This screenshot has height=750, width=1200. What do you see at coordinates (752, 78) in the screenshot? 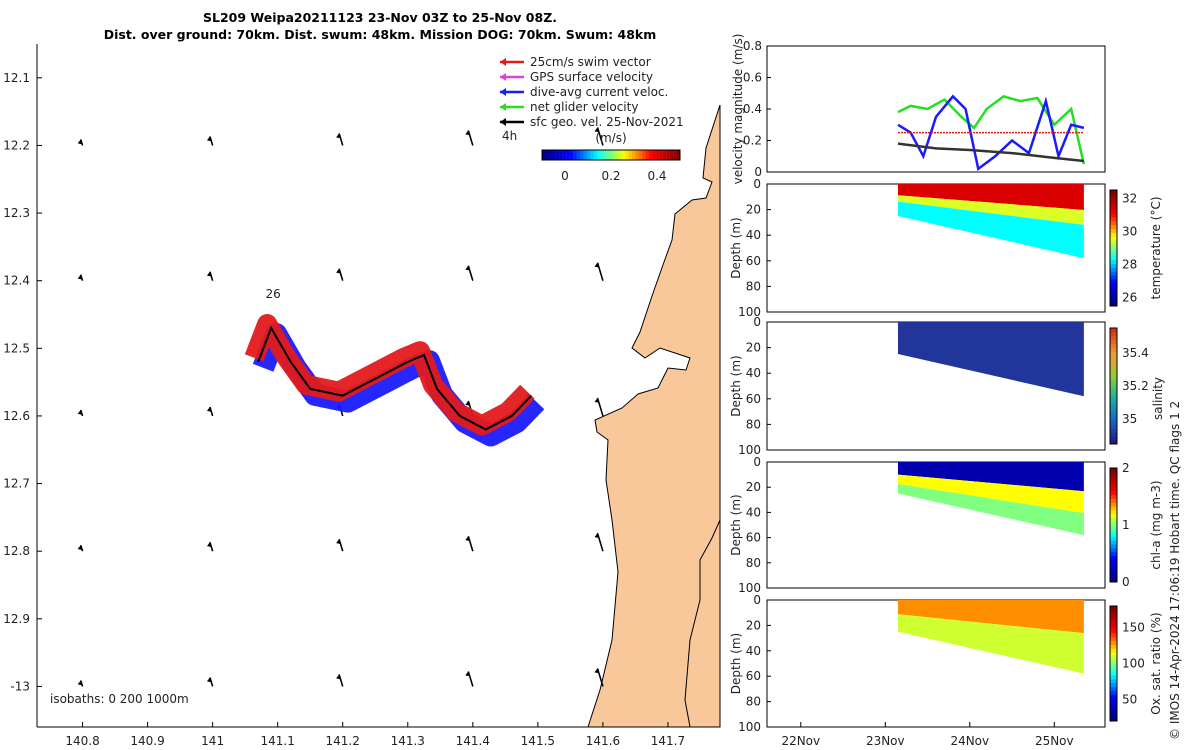
I see `velocity-ytick-label: 0.6` at bounding box center [752, 78].